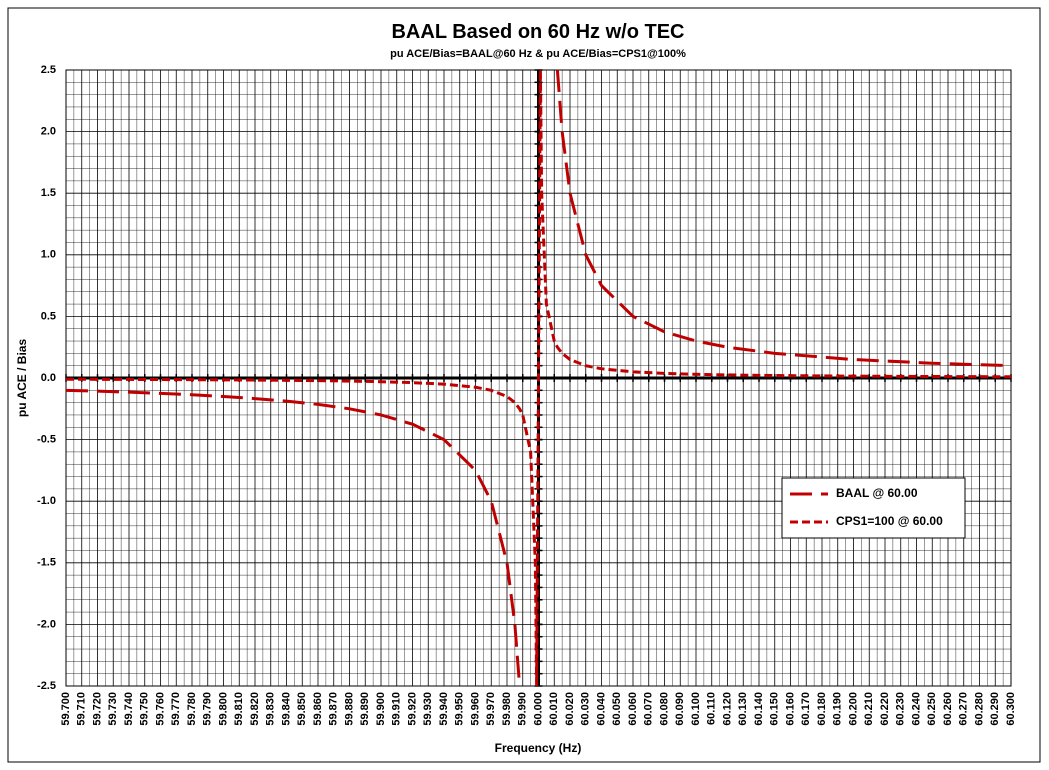  What do you see at coordinates (664, 709) in the screenshot?
I see `x-tick-label: 60.080` at bounding box center [664, 709].